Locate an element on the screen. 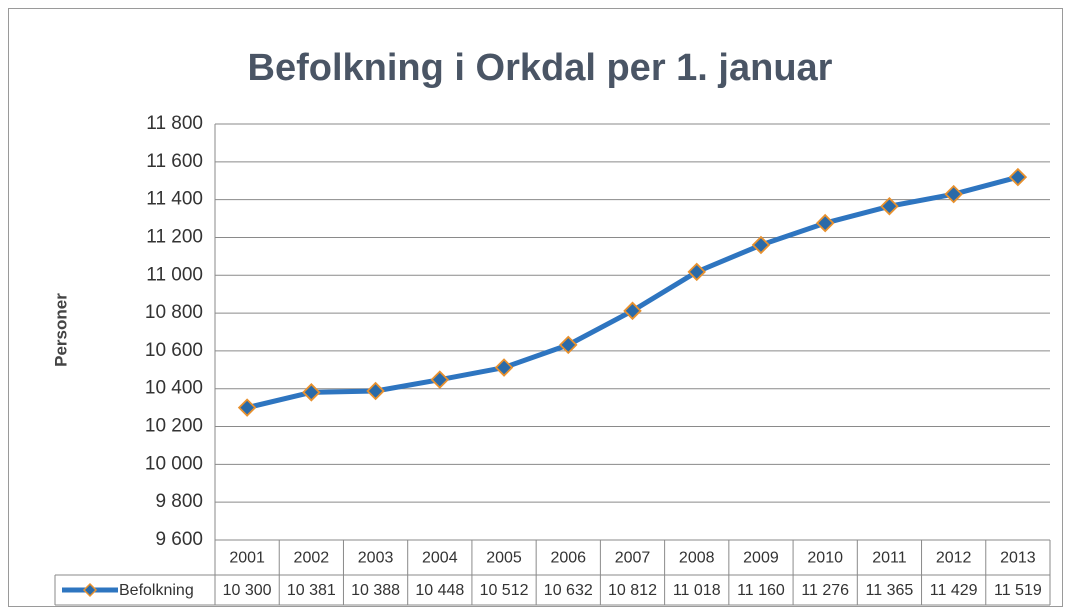 This screenshot has width=1065, height=615. y-tick-label: 11 200 is located at coordinates (174, 236).